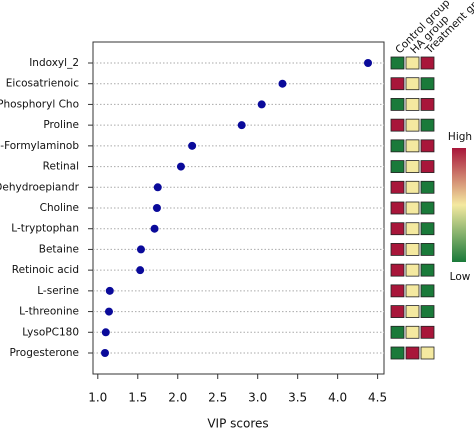  I want to click on x-axis-label: VIP scores, so click(237, 424).